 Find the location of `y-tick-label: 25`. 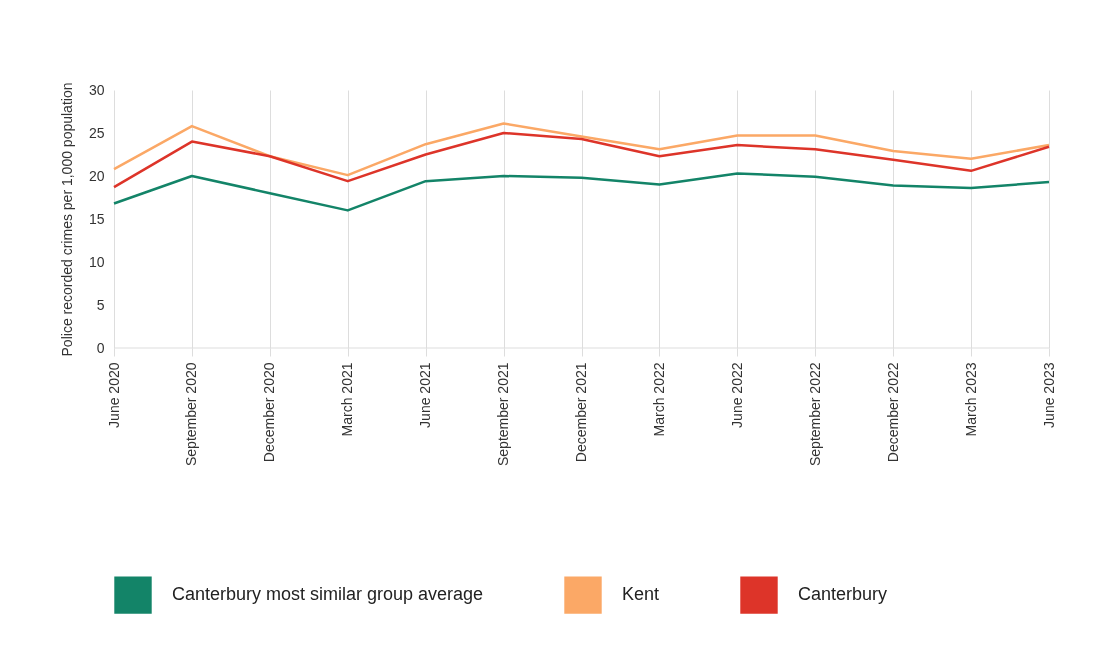

y-tick-label: 25 is located at coordinates (96, 132).